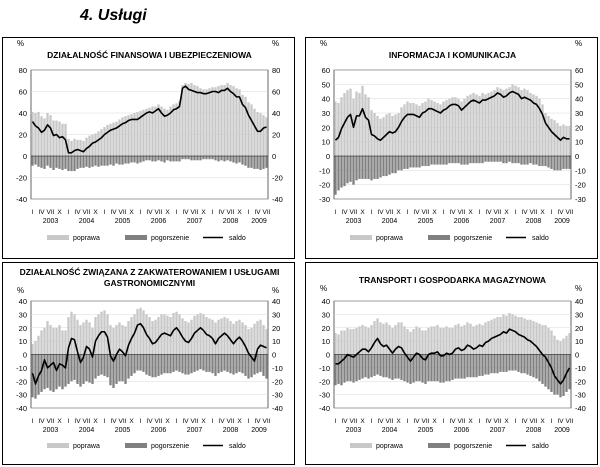 The height and width of the screenshot is (467, 600). I want to click on chart-title: INFORMACJA I KOMUNIKACJA, so click(452, 55).